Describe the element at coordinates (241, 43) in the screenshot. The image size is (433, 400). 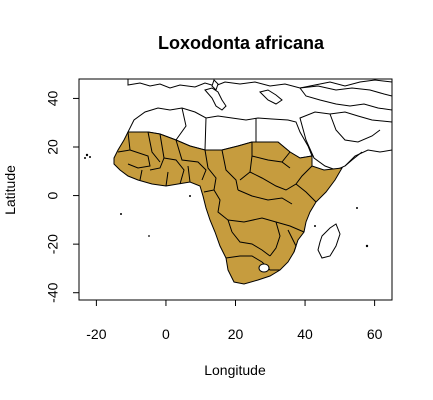
I see `chart-title: Loxodonta africana` at that location.